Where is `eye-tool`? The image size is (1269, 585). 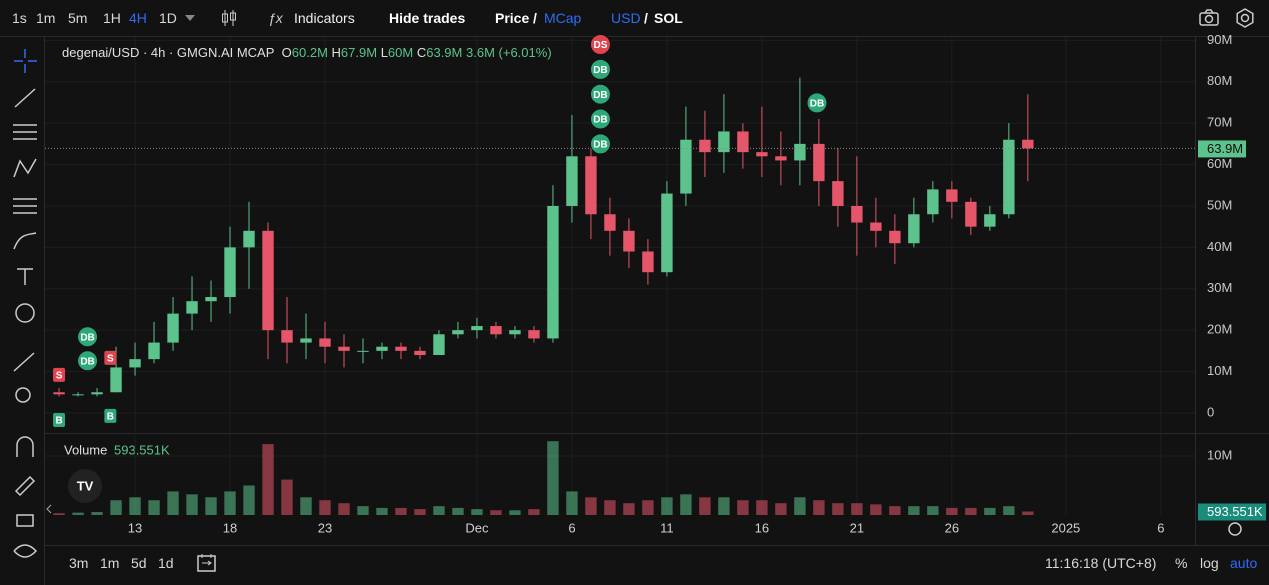 eye-tool is located at coordinates (25, 551).